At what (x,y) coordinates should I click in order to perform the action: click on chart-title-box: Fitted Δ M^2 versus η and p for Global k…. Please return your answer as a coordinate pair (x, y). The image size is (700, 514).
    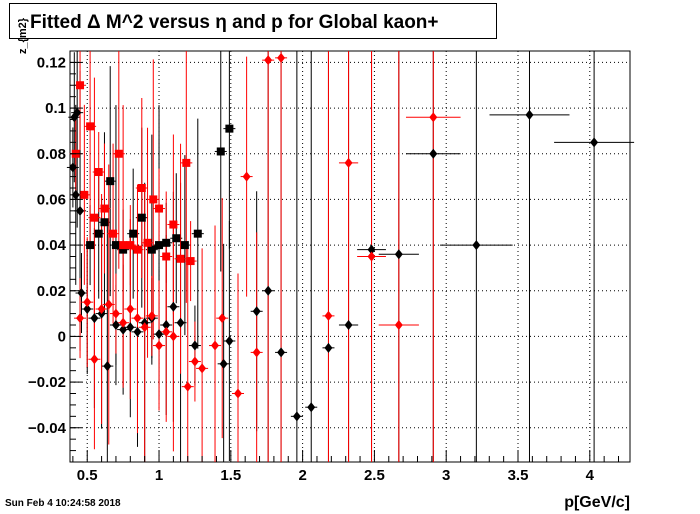
    Looking at the image, I should click on (253, 21).